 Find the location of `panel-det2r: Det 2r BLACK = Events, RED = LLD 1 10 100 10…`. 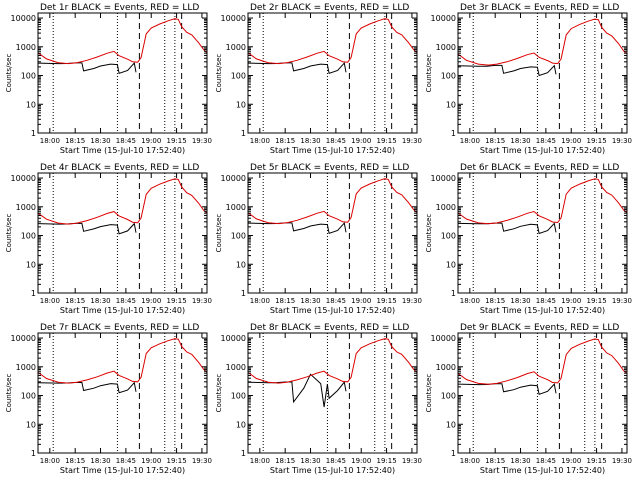

panel-det2r: Det 2r BLACK = Events, RED = LLD 1 10 100 10… is located at coordinates (318, 79).